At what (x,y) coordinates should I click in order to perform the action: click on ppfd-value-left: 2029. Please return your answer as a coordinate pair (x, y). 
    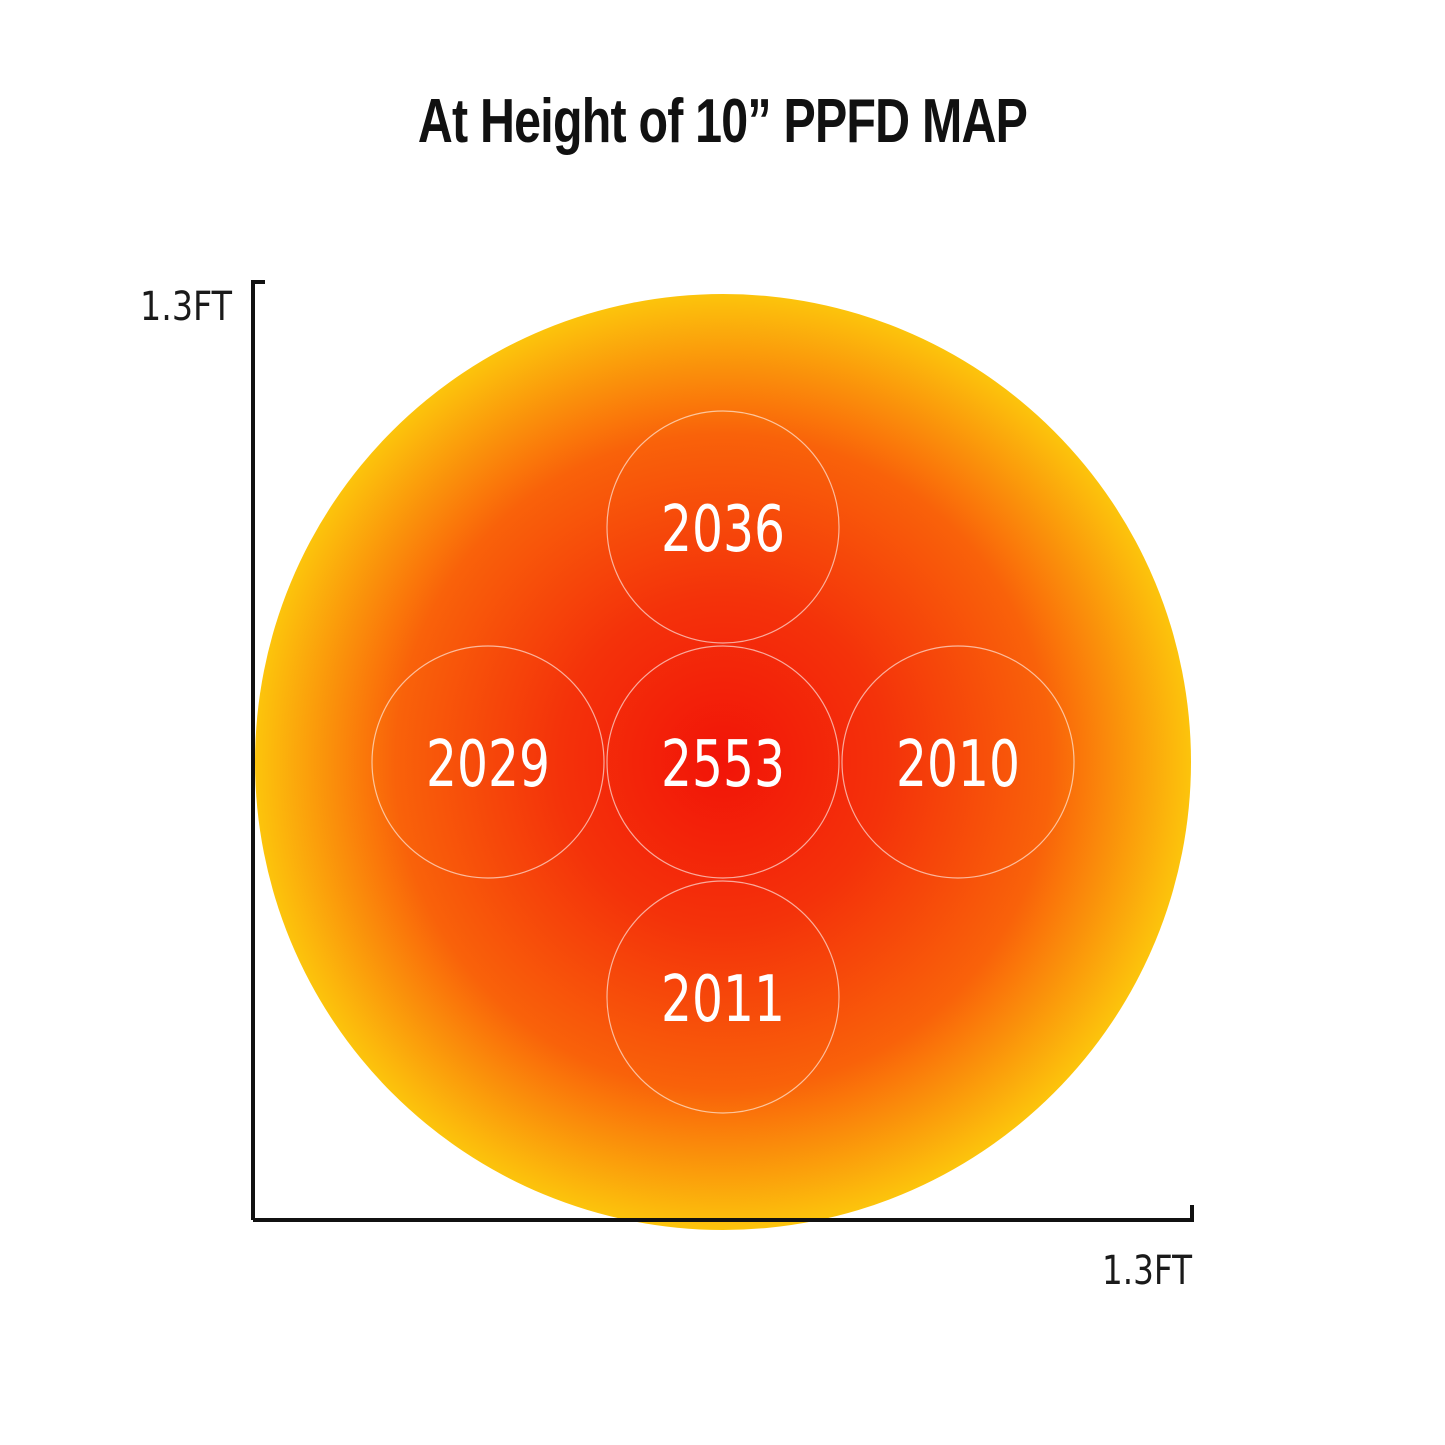
    Looking at the image, I should click on (488, 765).